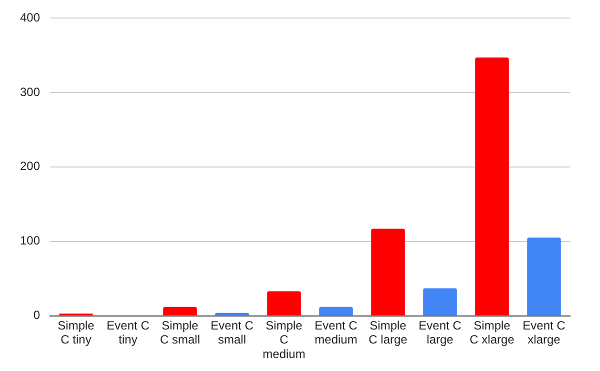  I want to click on x-tick-label: Event C large, so click(440, 332).